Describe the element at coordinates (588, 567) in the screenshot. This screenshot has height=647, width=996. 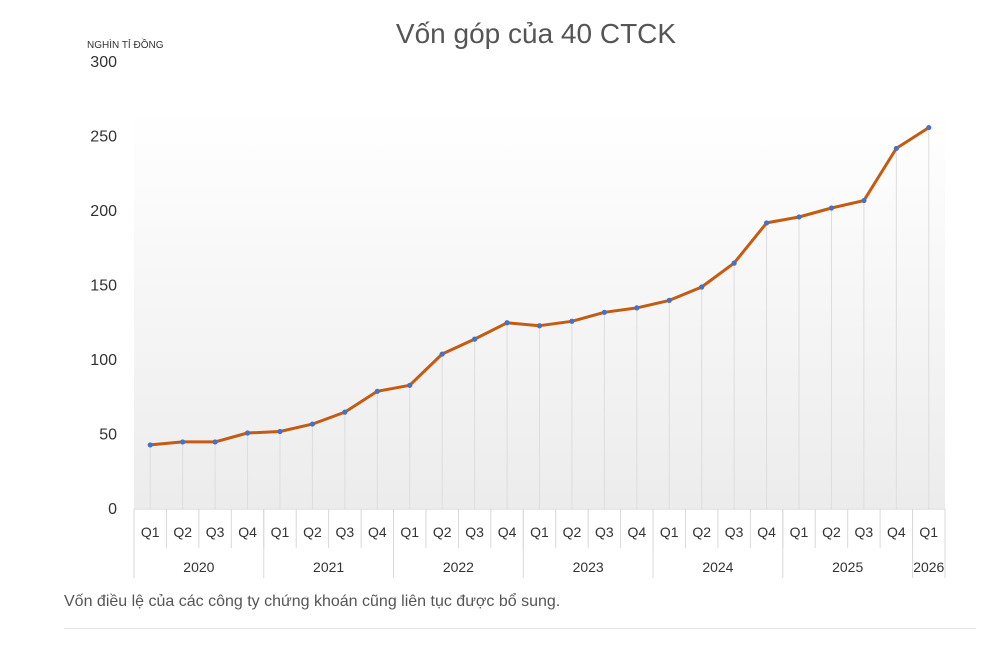
I see `year-label: 2023` at that location.